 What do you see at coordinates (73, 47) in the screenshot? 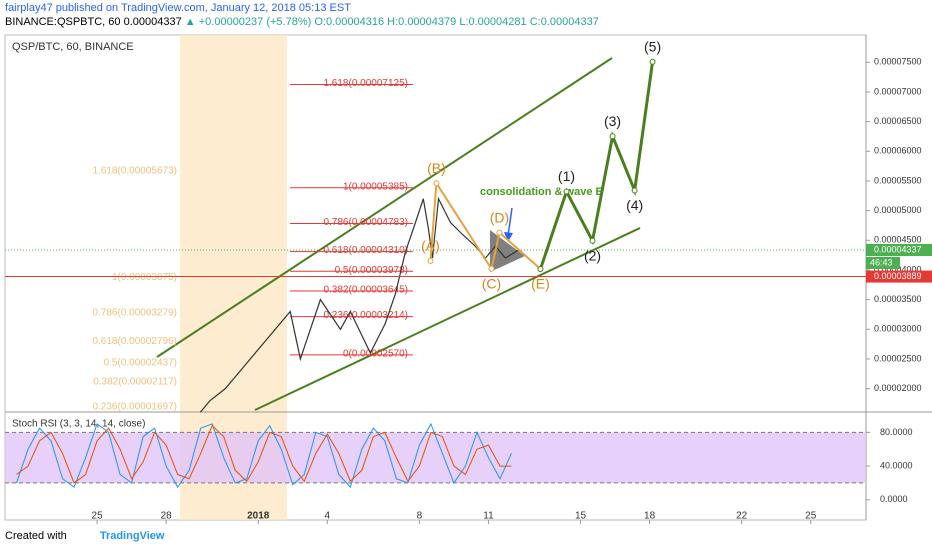
I see `chart-title: QSP/BTC, 60, BINANCE` at bounding box center [73, 47].